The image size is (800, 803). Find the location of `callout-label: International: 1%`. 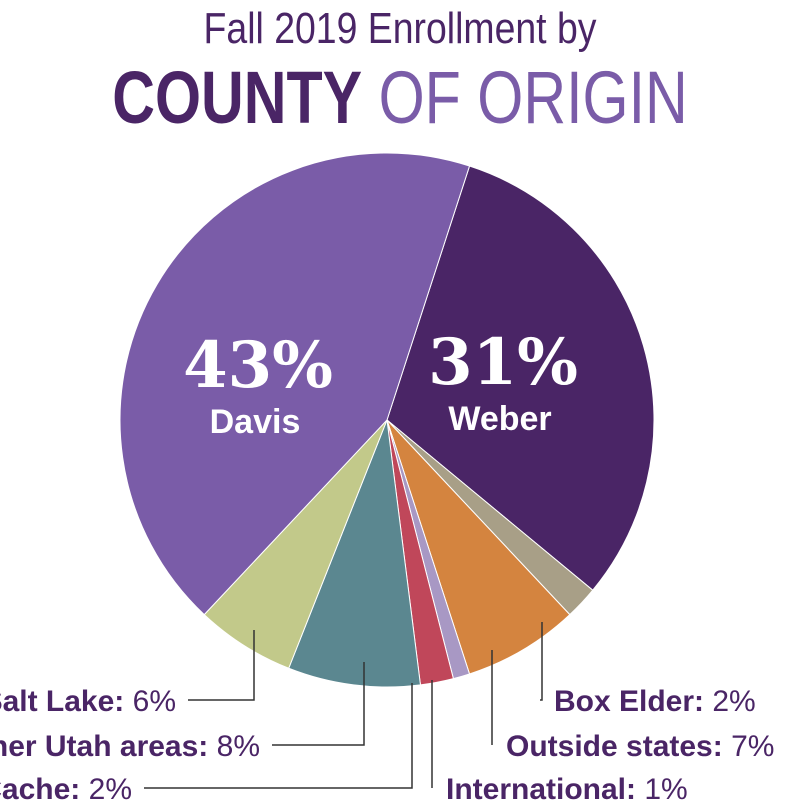

callout-label: International: 1% is located at coordinates (567, 788).